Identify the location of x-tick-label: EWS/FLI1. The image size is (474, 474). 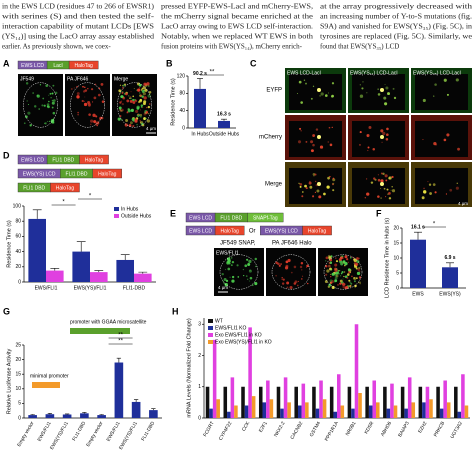
(114, 431).